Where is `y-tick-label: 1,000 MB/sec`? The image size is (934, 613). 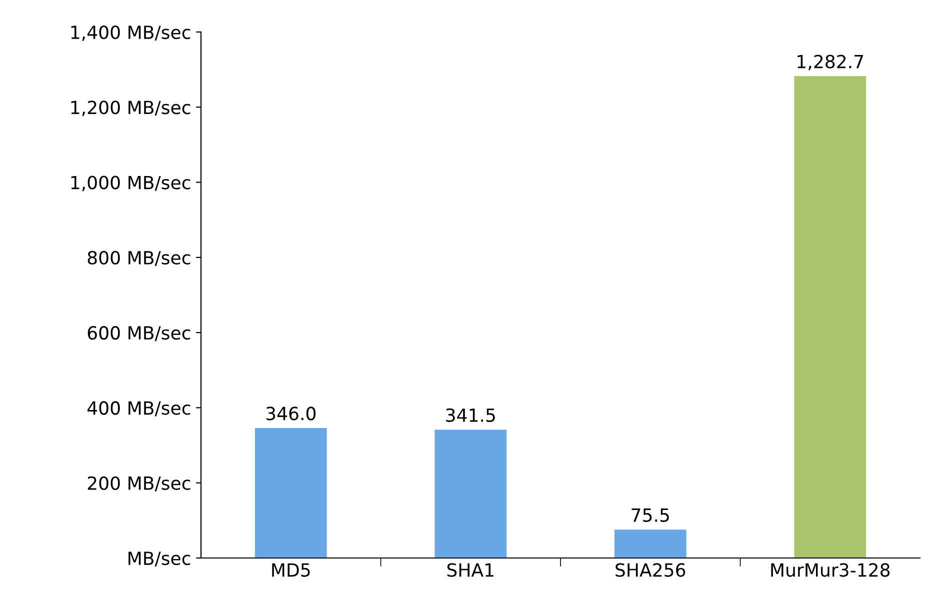 y-tick-label: 1,000 MB/sec is located at coordinates (130, 184).